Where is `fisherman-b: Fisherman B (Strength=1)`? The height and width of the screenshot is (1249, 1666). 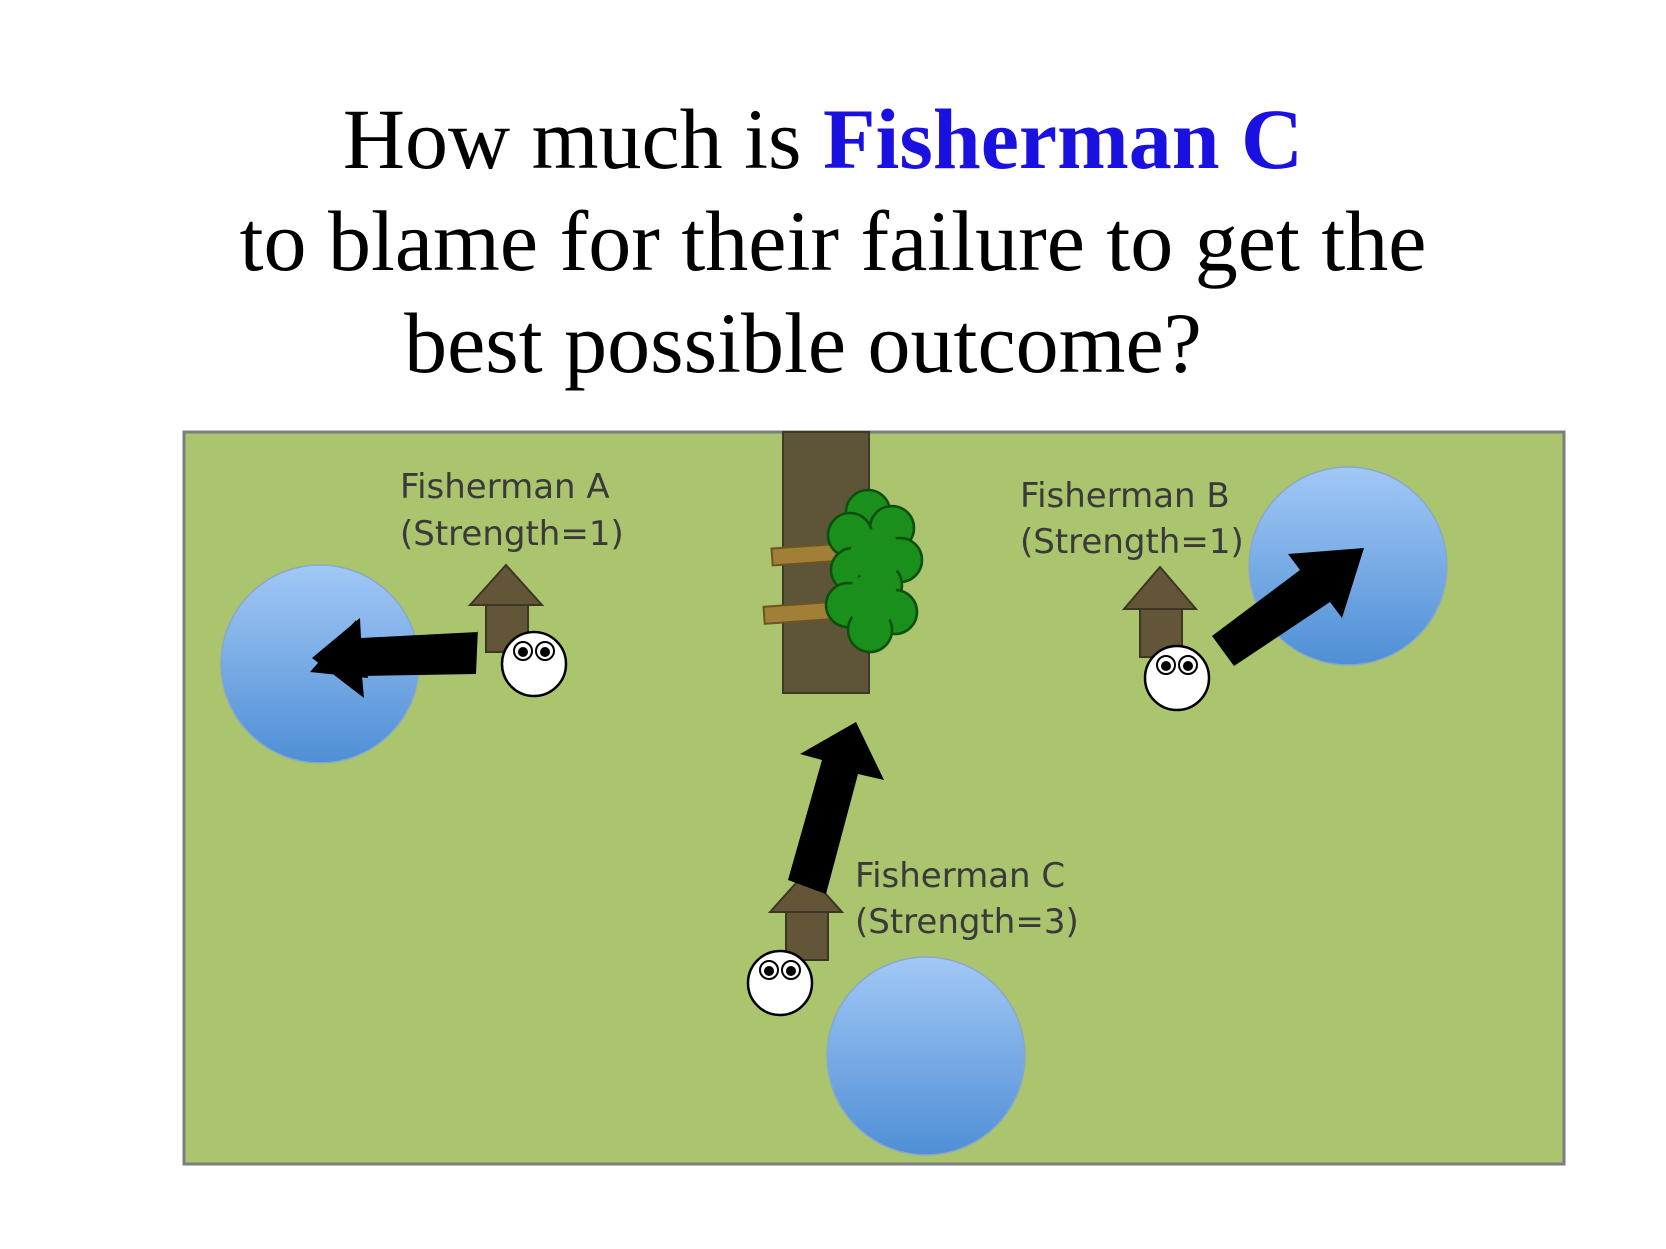 fisherman-b: Fisherman B (Strength=1) is located at coordinates (1192, 594).